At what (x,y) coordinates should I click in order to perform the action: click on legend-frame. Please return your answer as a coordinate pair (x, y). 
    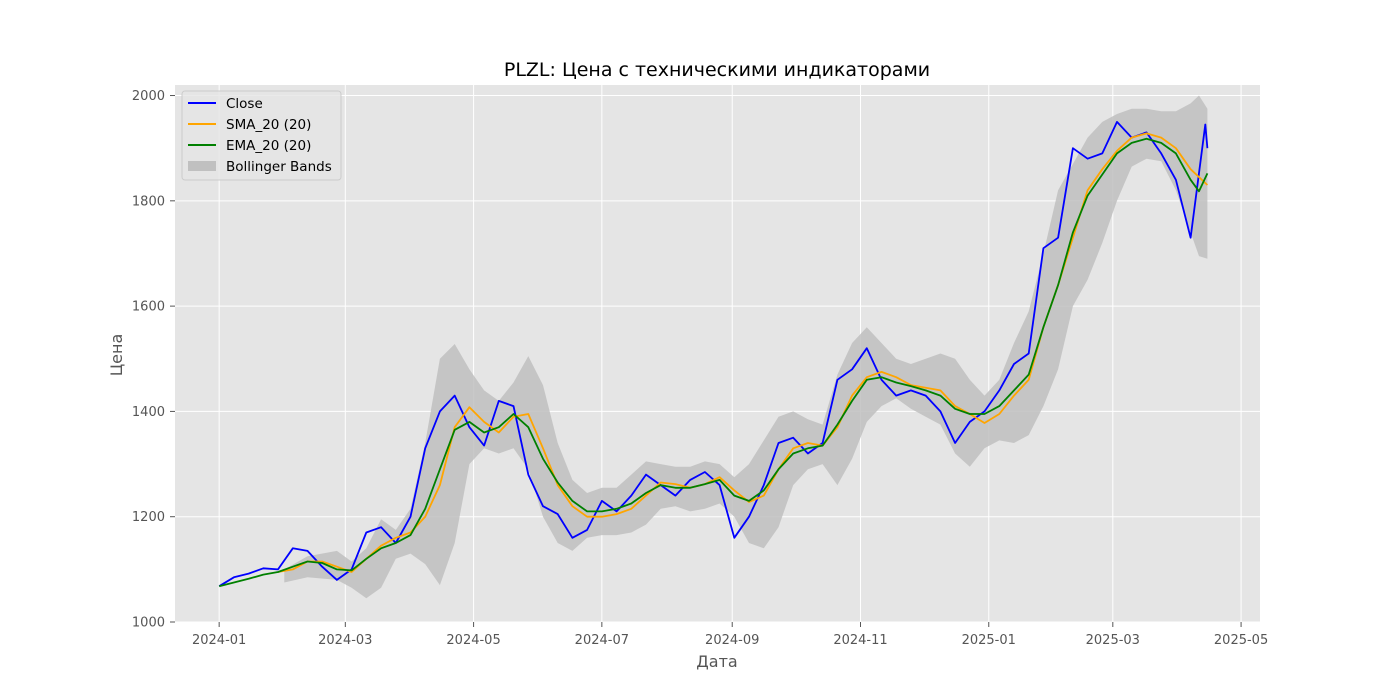
    Looking at the image, I should click on (261, 135).